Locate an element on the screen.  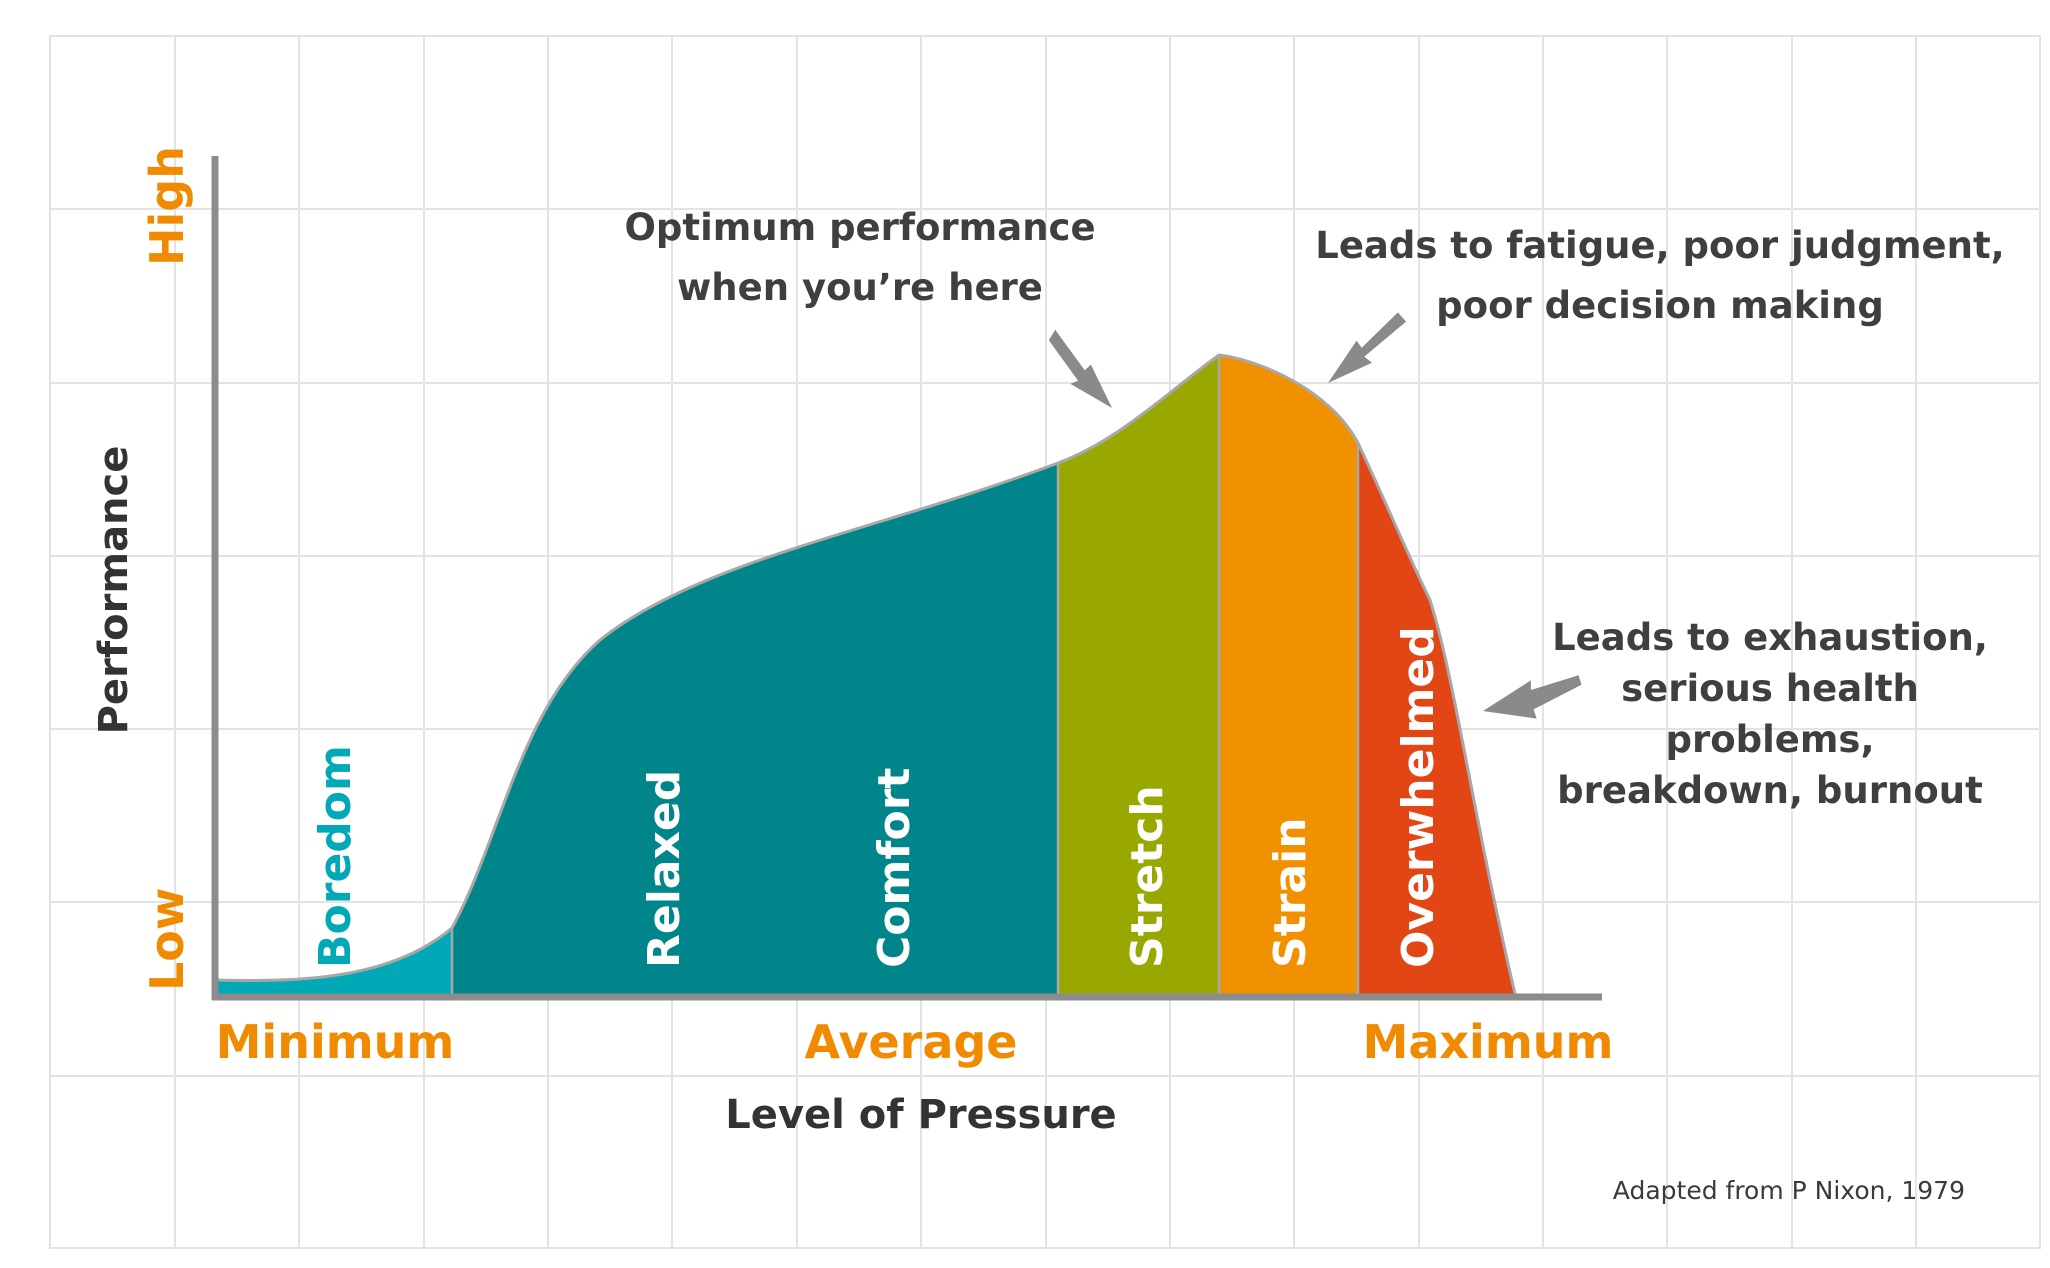
annotation-optimum: Optimum performance when you’re here is located at coordinates (859, 257).